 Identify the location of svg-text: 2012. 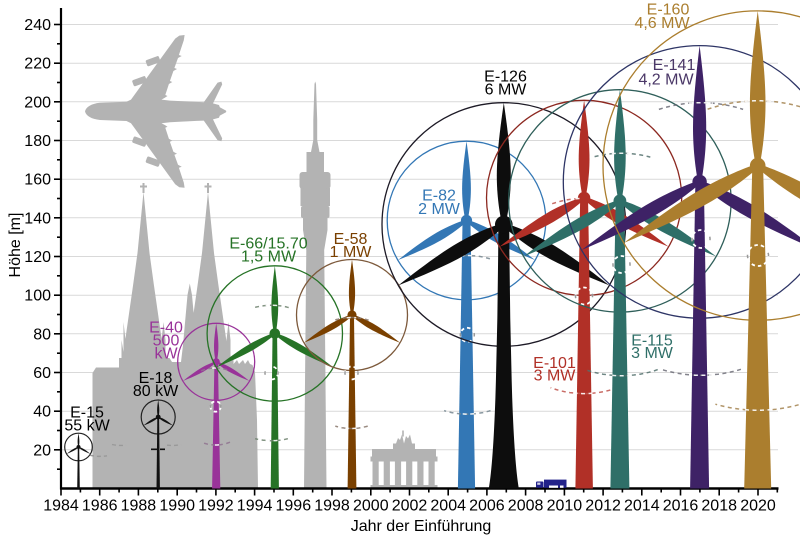
(603, 506).